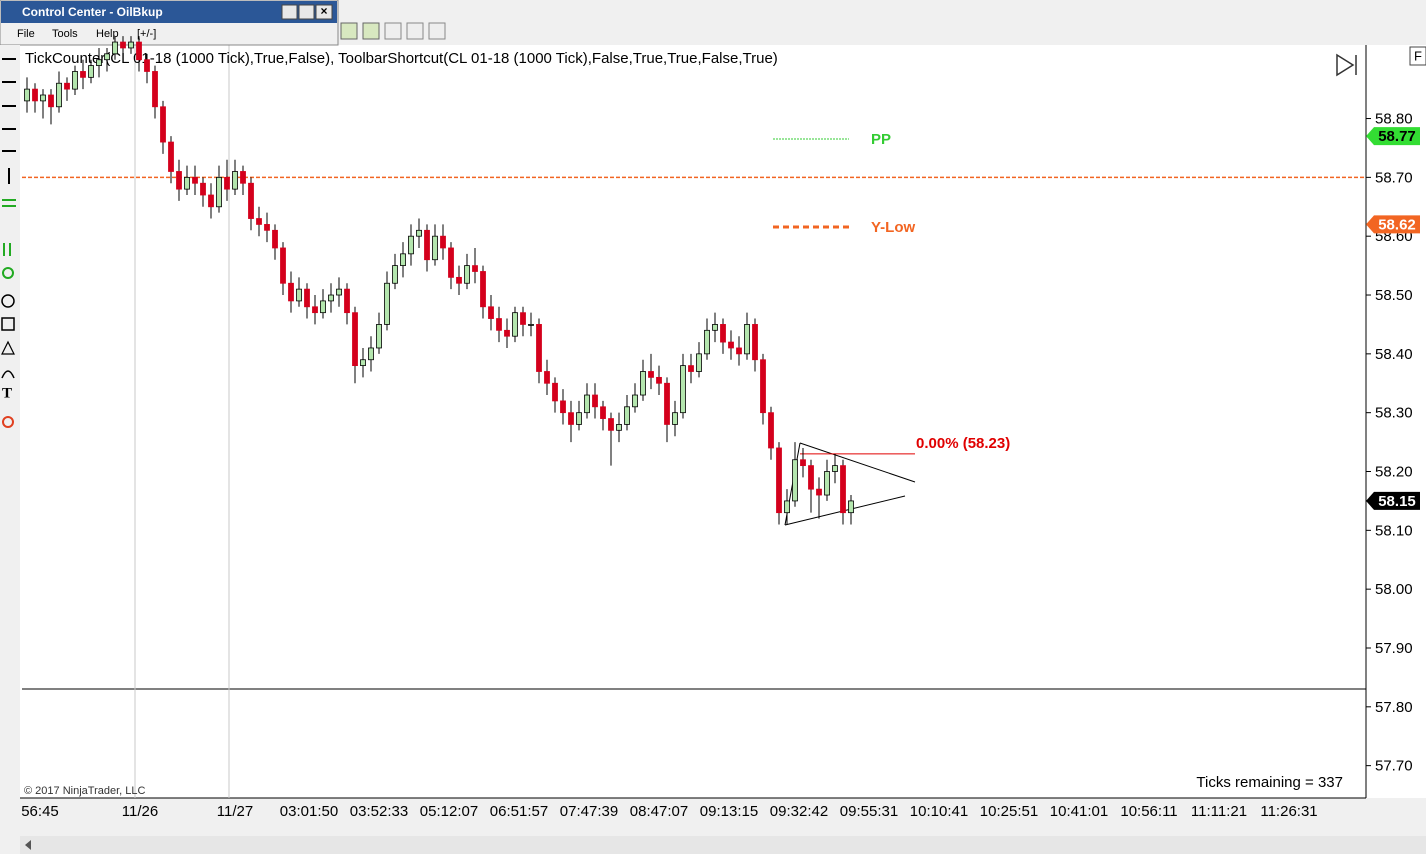 Image resolution: width=1426 pixels, height=854 pixels. I want to click on menu-item: Help, so click(107, 34).